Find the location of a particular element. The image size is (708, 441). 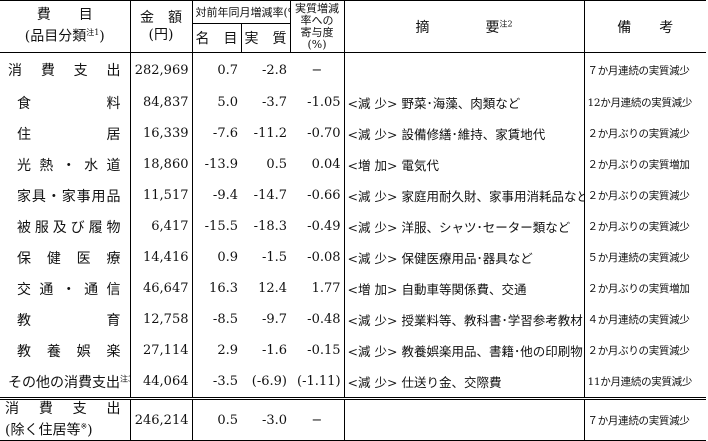

item-name-char: 料 is located at coordinates (113, 103).